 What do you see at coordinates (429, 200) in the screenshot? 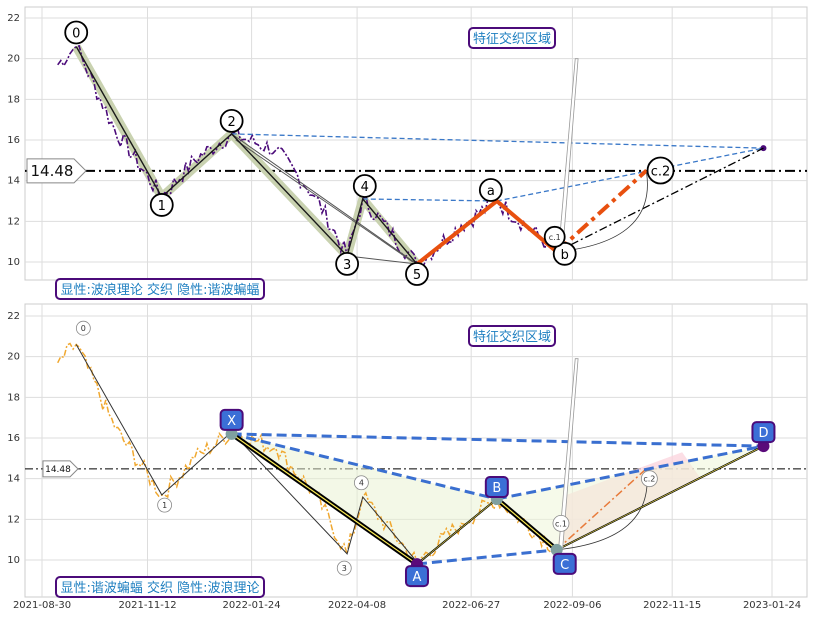
I see `channel-line-mid` at bounding box center [429, 200].